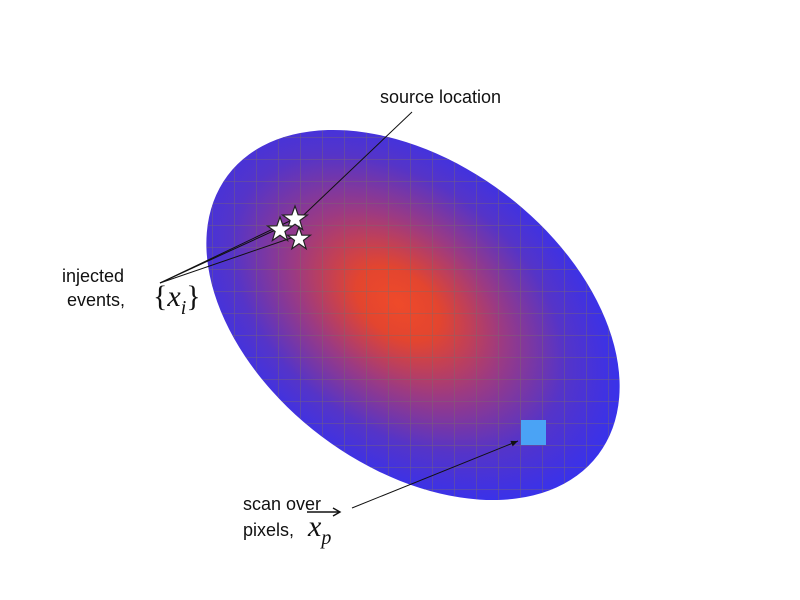 This screenshot has width=800, height=600. What do you see at coordinates (441, 97) in the screenshot?
I see `source-location-label: source location` at bounding box center [441, 97].